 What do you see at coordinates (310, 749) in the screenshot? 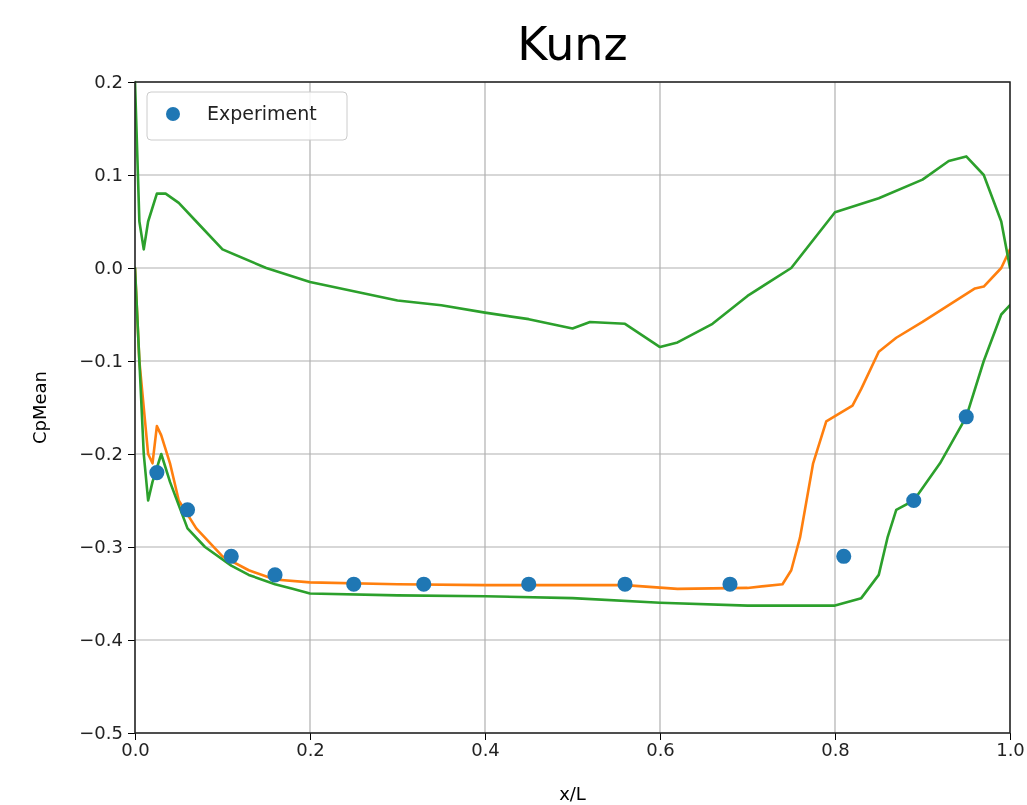
I see `x-tick-label: 0.2` at bounding box center [310, 749].